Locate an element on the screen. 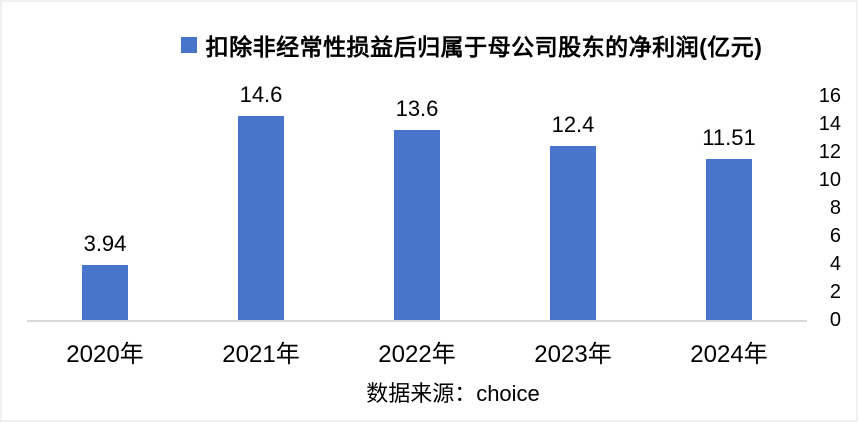  y-axis-tick: 2 is located at coordinates (835, 292).